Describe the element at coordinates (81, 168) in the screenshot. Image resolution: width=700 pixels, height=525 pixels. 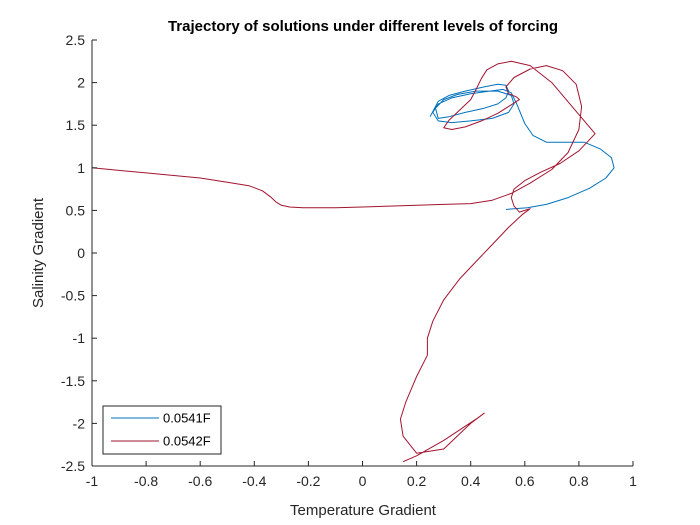
I see `y-tick-label: 1` at that location.